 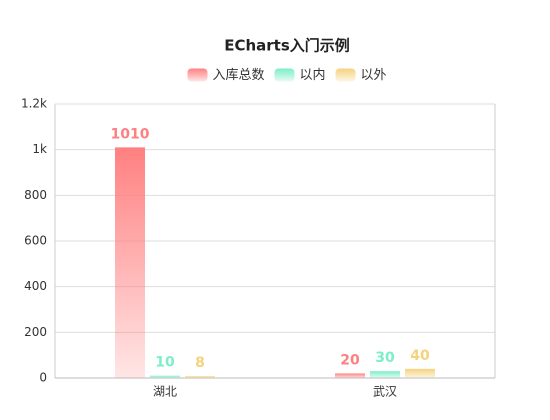 What do you see at coordinates (165, 391) in the screenshot?
I see `x-tick-label: 湖北` at bounding box center [165, 391].